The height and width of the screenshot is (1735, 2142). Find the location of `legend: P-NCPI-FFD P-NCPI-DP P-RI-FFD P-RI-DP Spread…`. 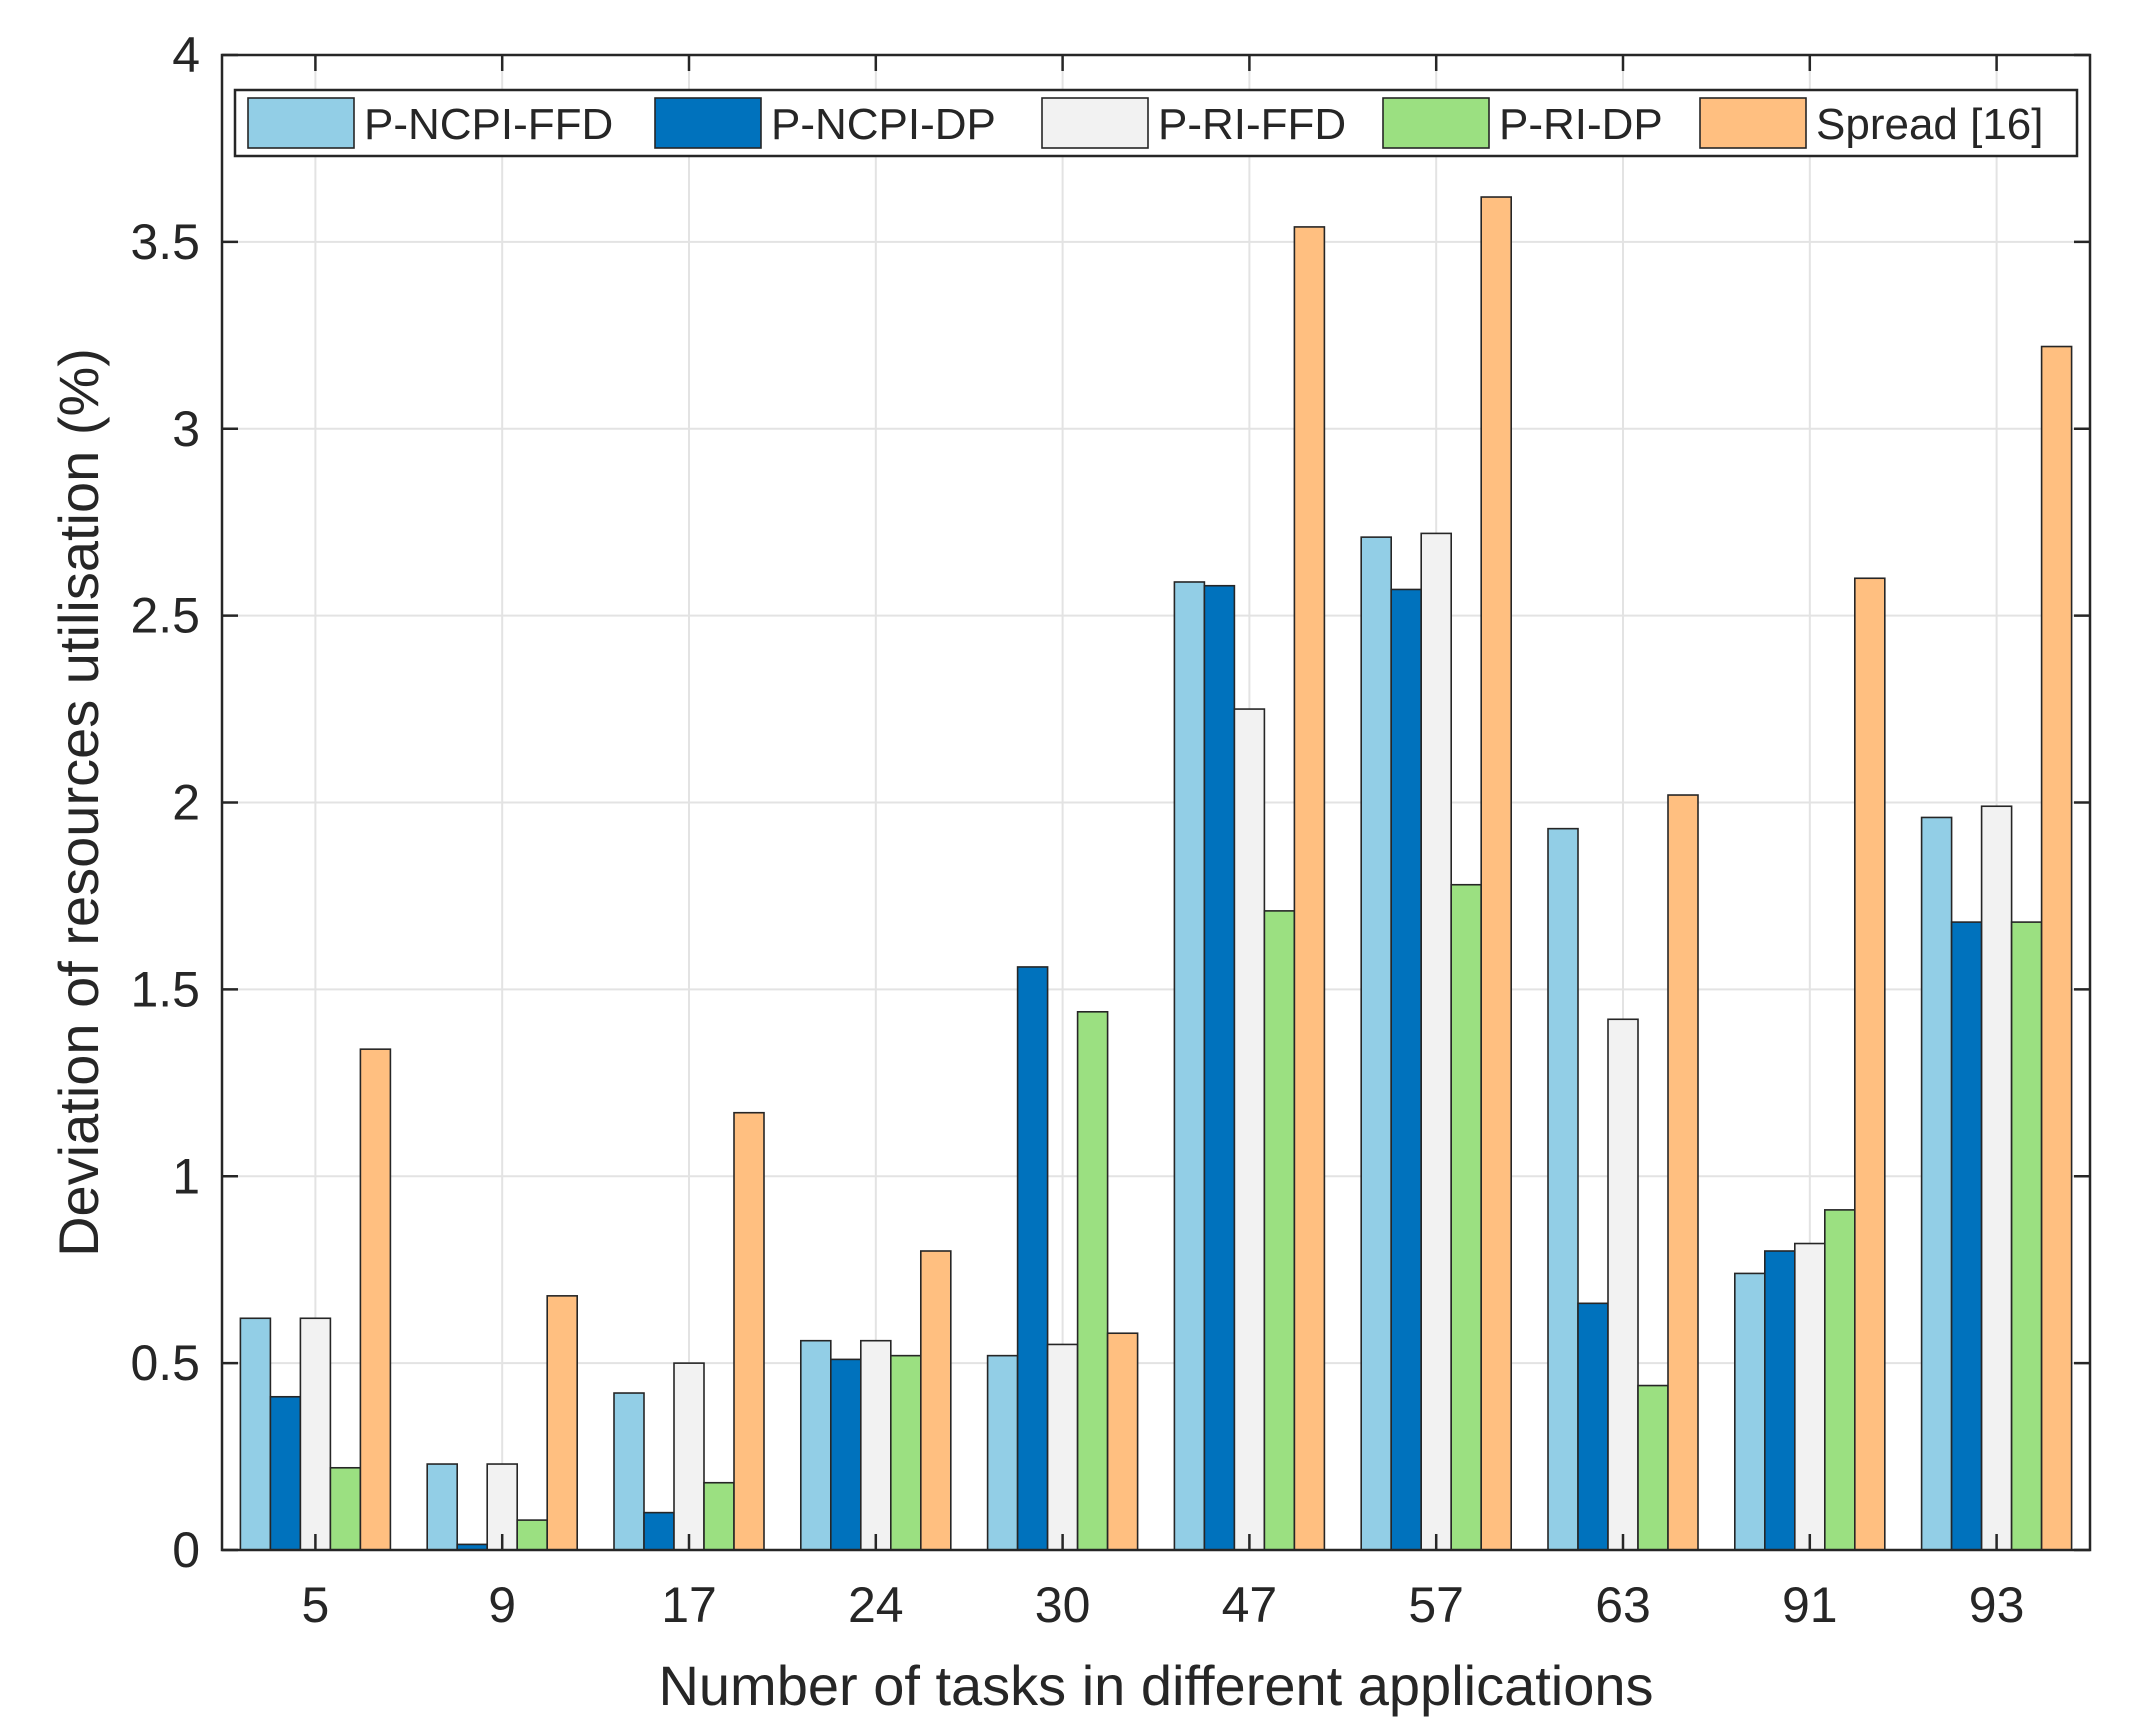

legend: P-NCPI-FFD P-NCPI-DP P-RI-FFD P-RI-DP Spread… is located at coordinates (1156, 123).